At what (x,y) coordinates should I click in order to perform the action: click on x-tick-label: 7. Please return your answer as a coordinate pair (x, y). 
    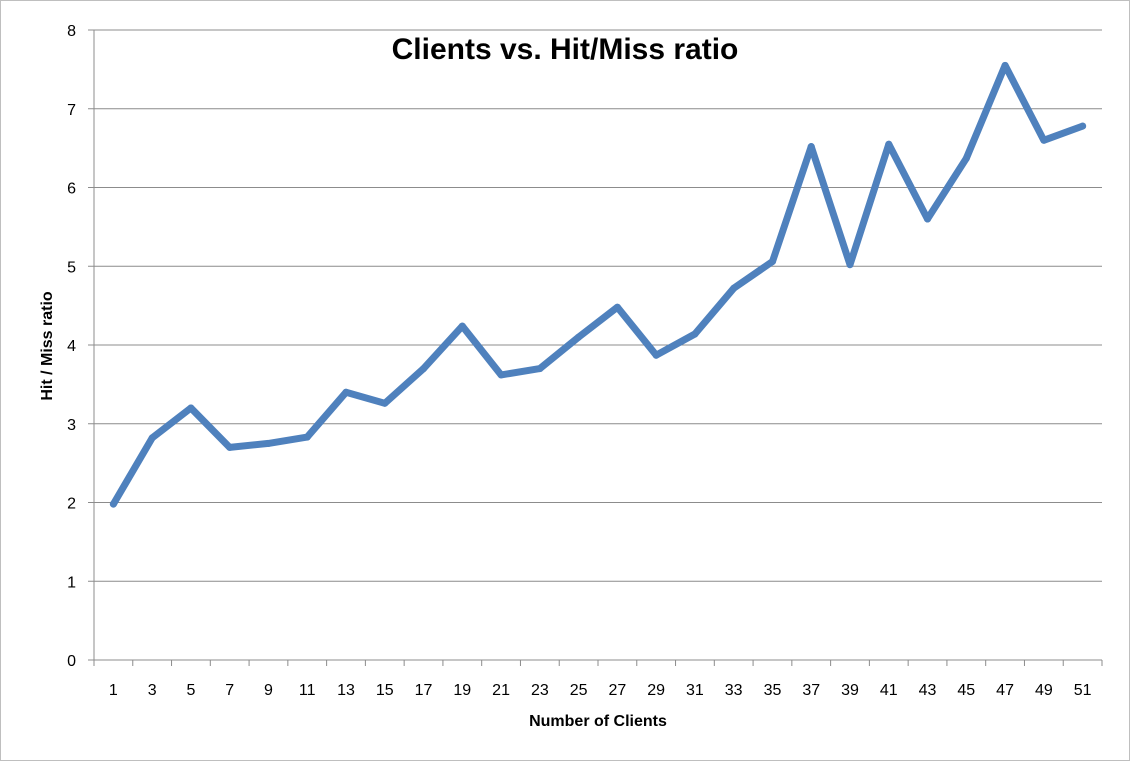
    Looking at the image, I should click on (229, 690).